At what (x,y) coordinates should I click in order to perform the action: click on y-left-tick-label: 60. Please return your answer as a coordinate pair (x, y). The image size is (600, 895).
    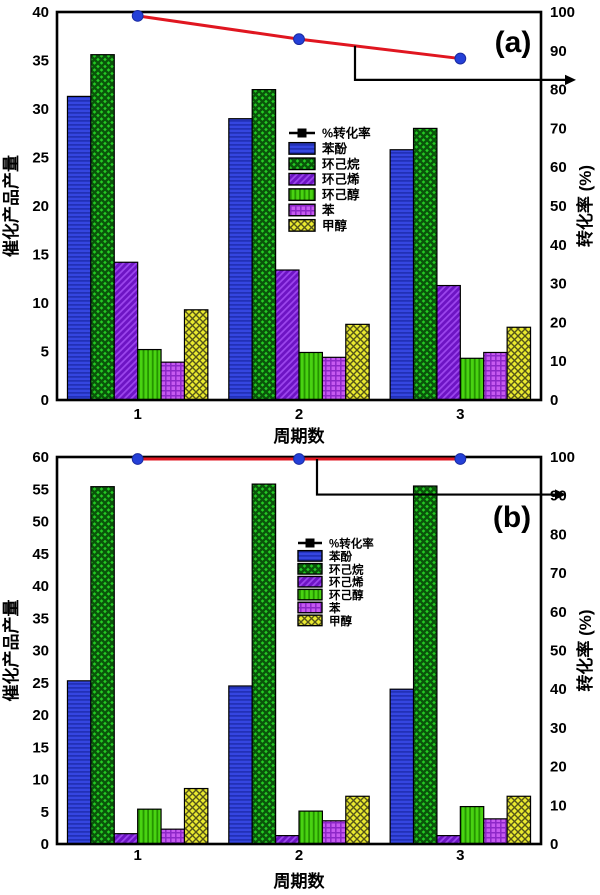
    Looking at the image, I should click on (40, 457).